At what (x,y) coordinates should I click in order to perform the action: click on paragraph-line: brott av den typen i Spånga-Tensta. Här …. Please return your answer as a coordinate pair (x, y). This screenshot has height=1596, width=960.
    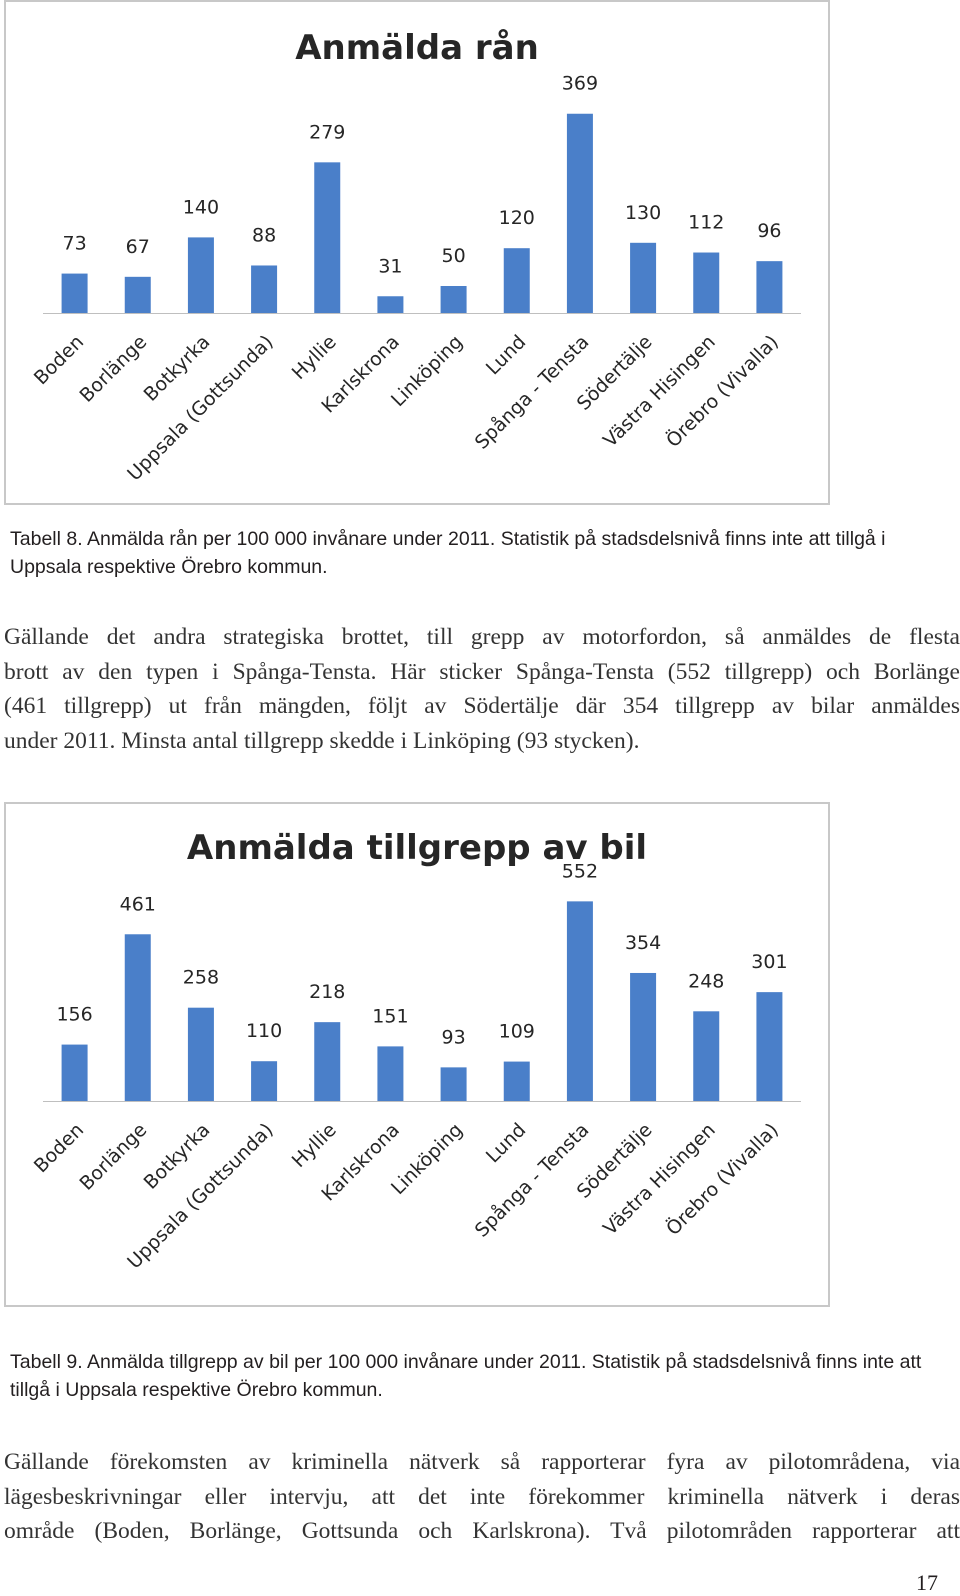
    Looking at the image, I should click on (482, 671).